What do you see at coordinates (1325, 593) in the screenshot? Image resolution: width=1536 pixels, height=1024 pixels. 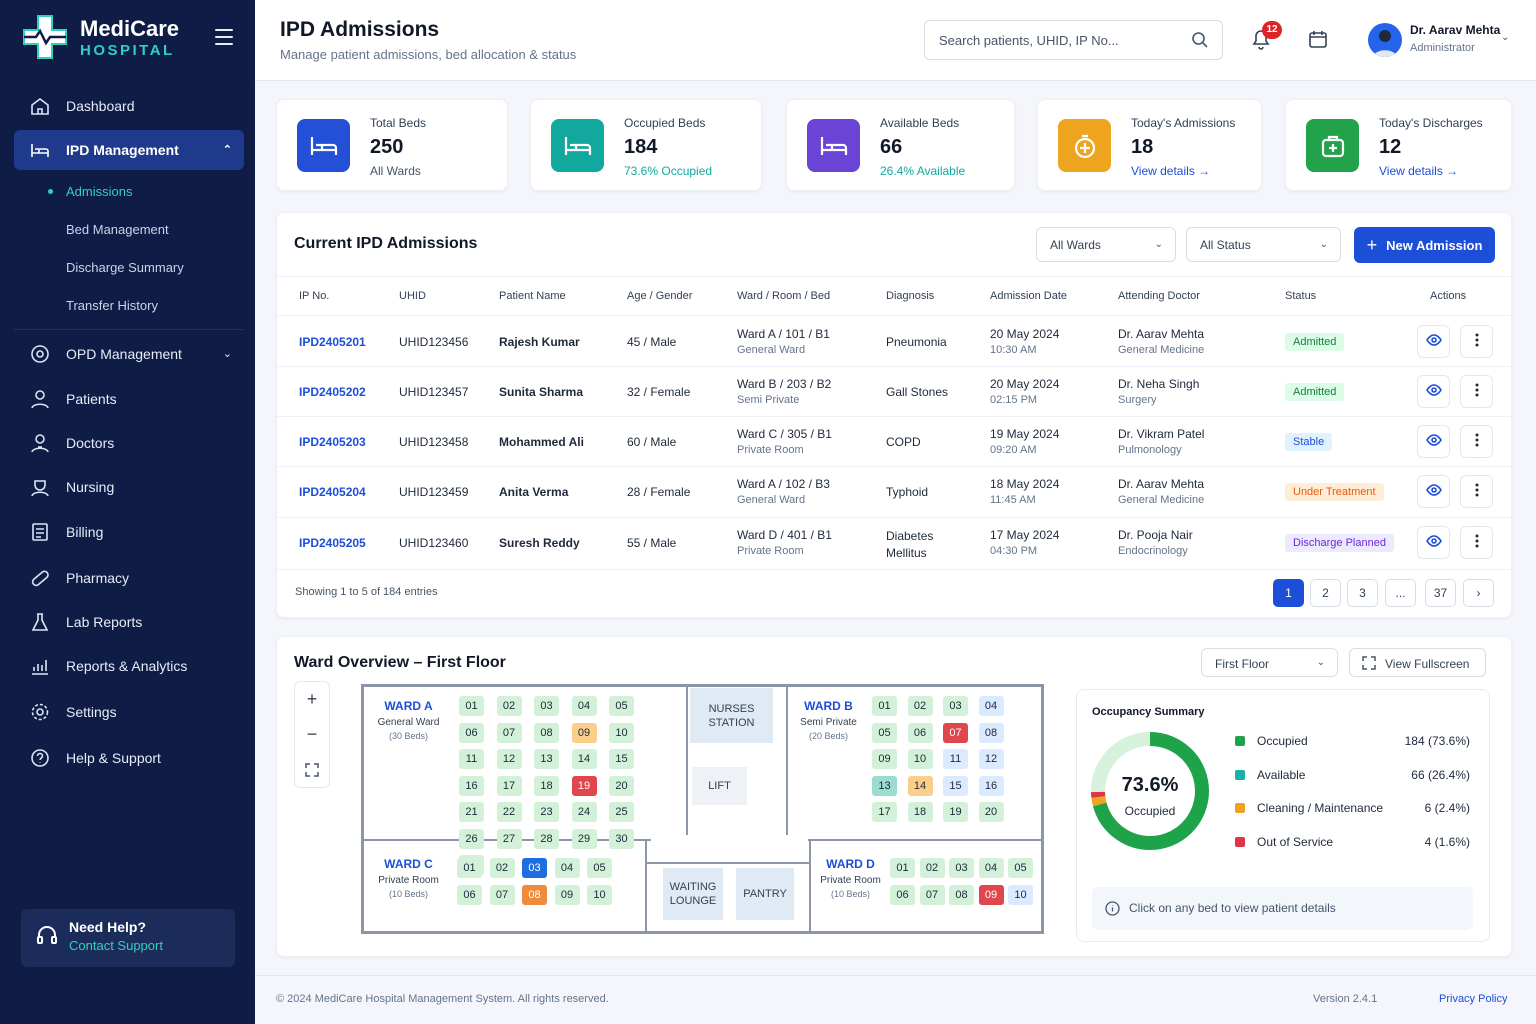 I see `page-button: 2` at bounding box center [1325, 593].